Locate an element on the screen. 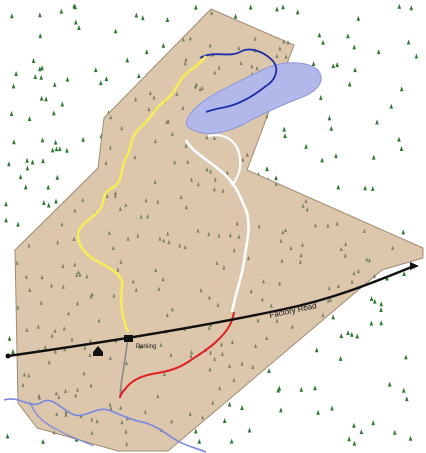  blue-trail is located at coordinates (238, 80).